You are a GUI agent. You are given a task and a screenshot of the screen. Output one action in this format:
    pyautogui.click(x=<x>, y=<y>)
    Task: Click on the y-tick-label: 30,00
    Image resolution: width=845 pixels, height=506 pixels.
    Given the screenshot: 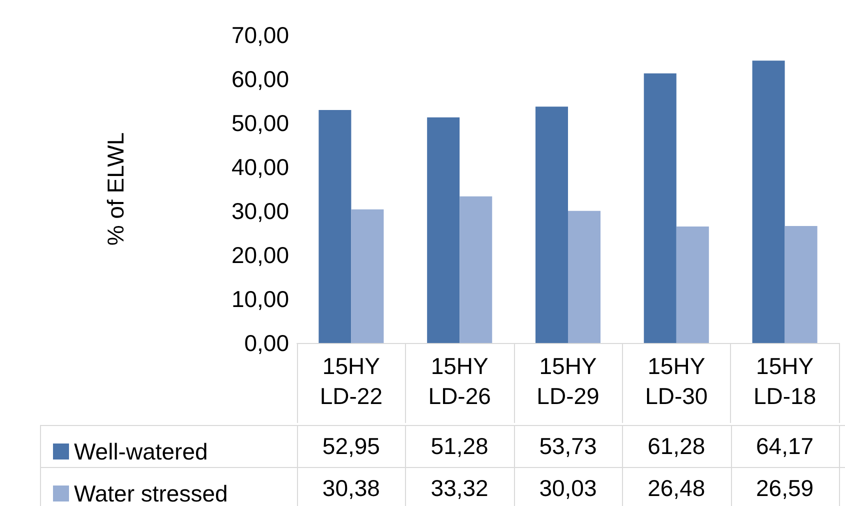 What is the action you would take?
    pyautogui.click(x=260, y=211)
    